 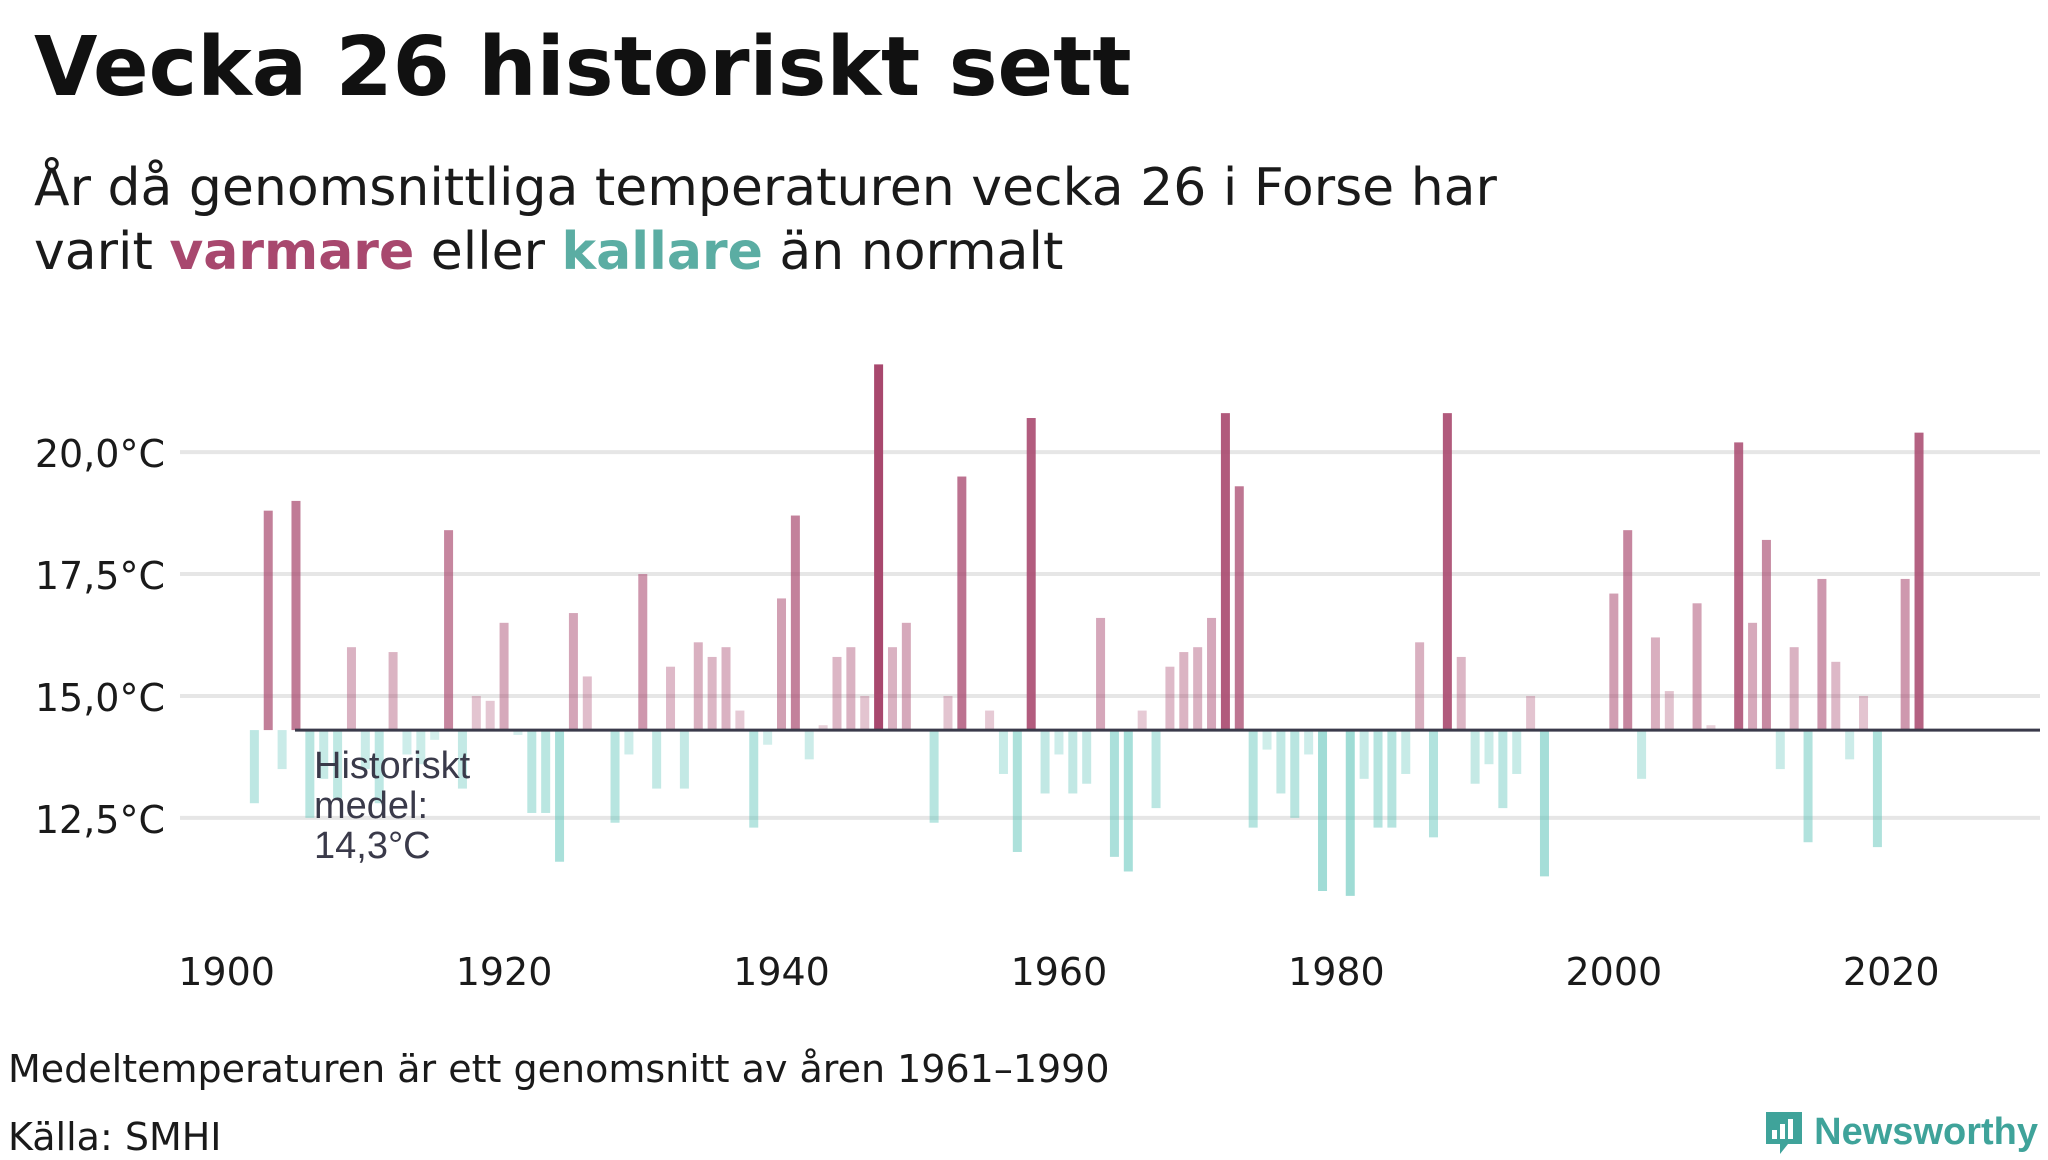 I want to click on y-tick-label: 15,0°C, so click(x=100, y=698).